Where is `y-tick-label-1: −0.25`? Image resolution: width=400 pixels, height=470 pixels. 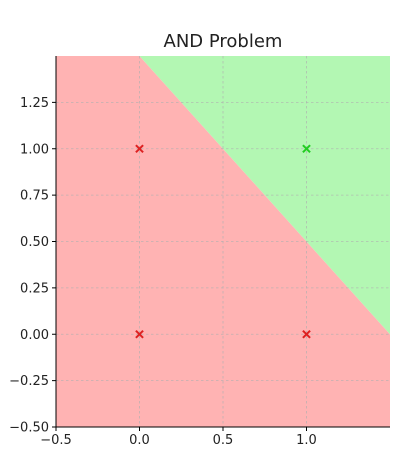
y-tick-label-1: −0.25 is located at coordinates (29, 381).